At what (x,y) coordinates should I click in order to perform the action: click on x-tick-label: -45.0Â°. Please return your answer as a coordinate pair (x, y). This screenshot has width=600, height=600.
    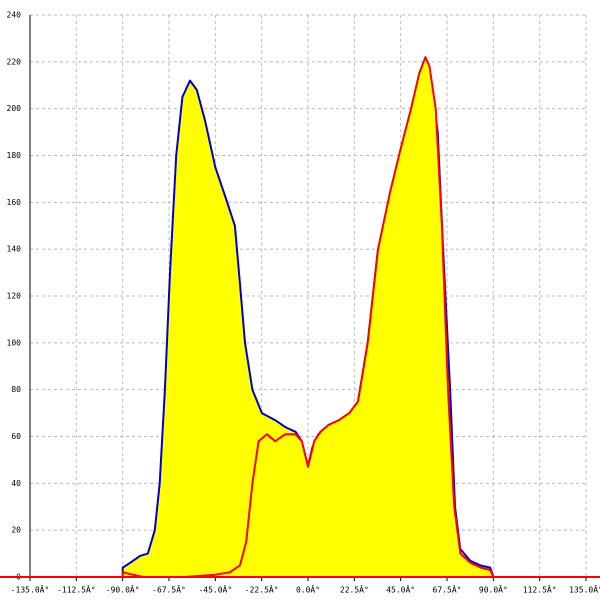
    Looking at the image, I should click on (215, 589).